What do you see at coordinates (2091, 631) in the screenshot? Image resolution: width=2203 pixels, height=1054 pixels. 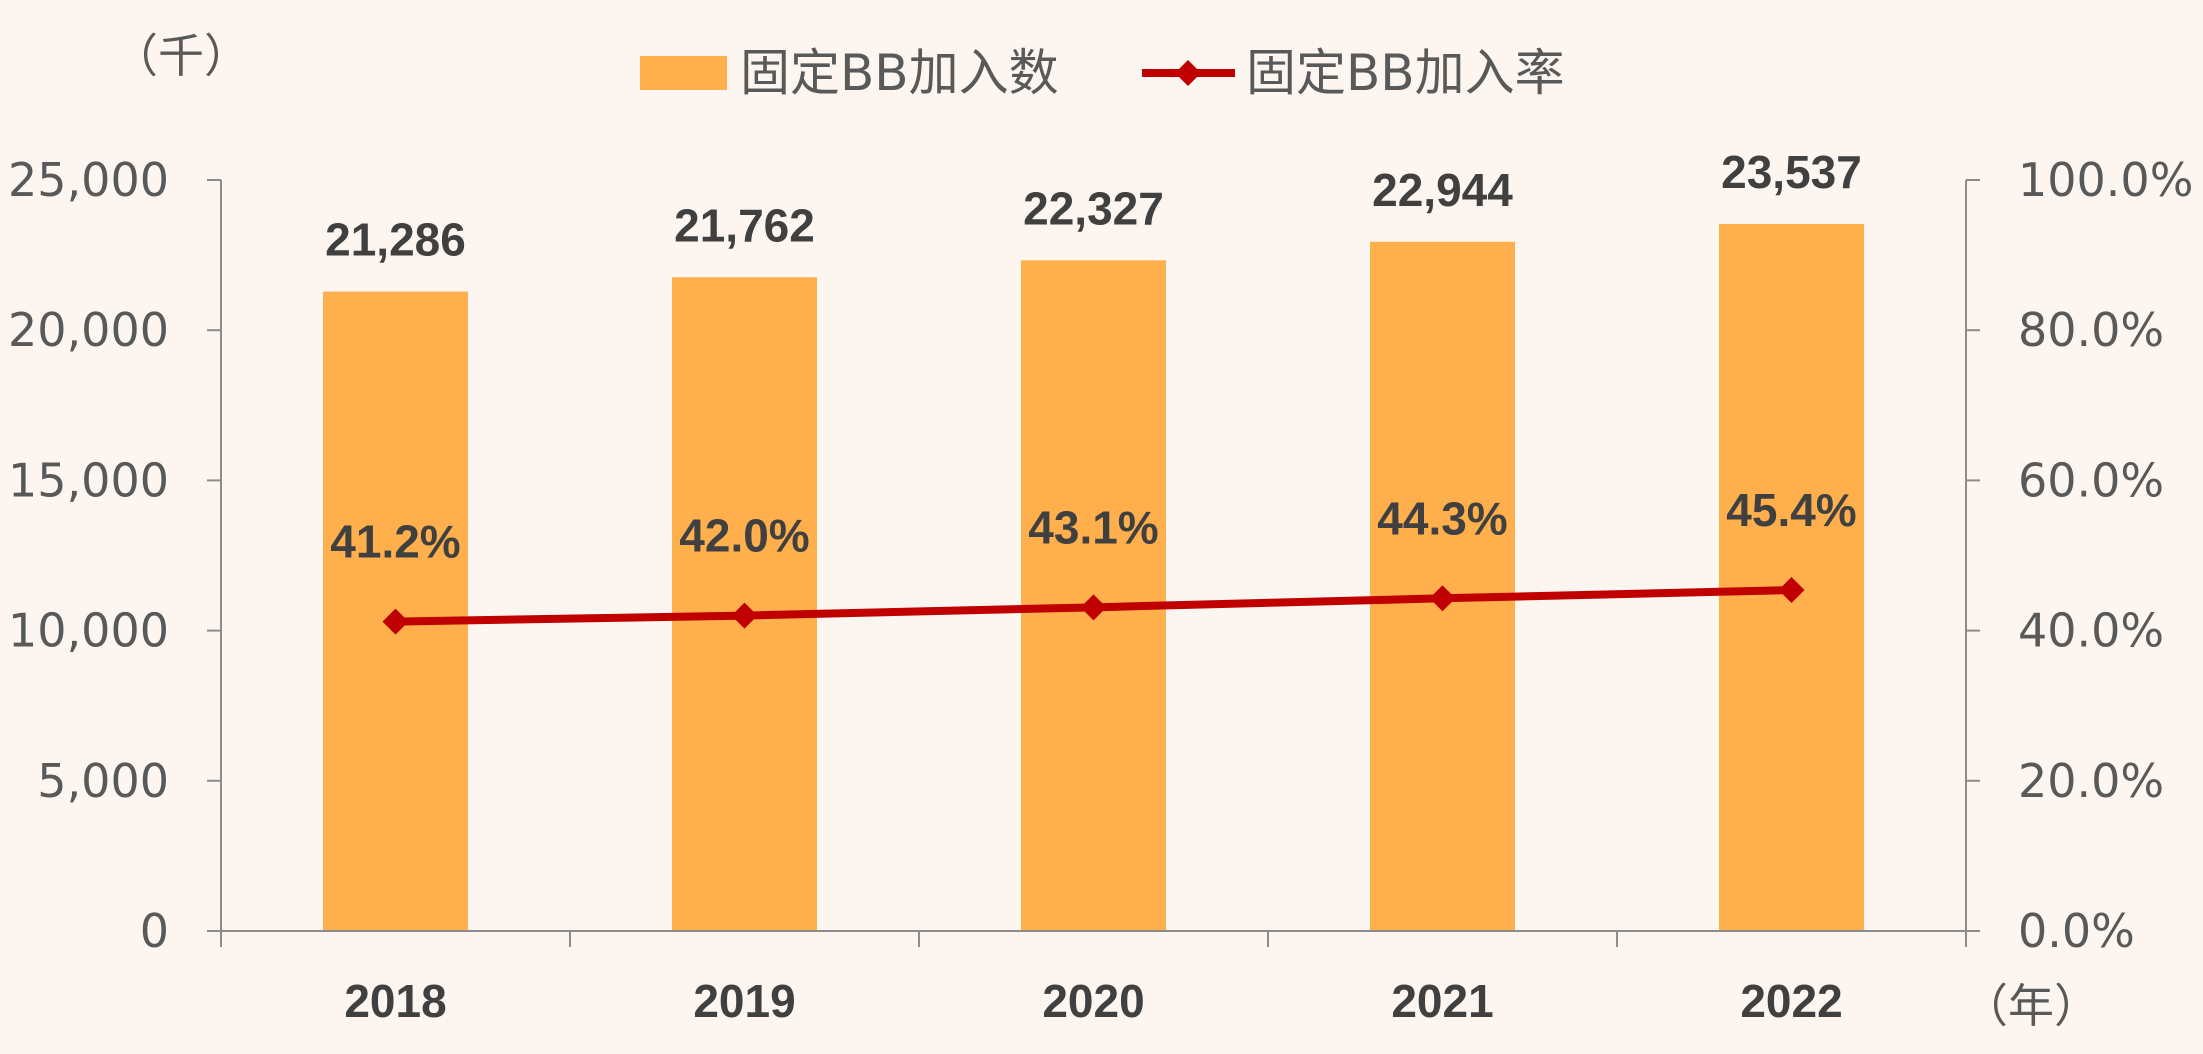 I see `y-right-tick-label: 40.0%` at bounding box center [2091, 631].